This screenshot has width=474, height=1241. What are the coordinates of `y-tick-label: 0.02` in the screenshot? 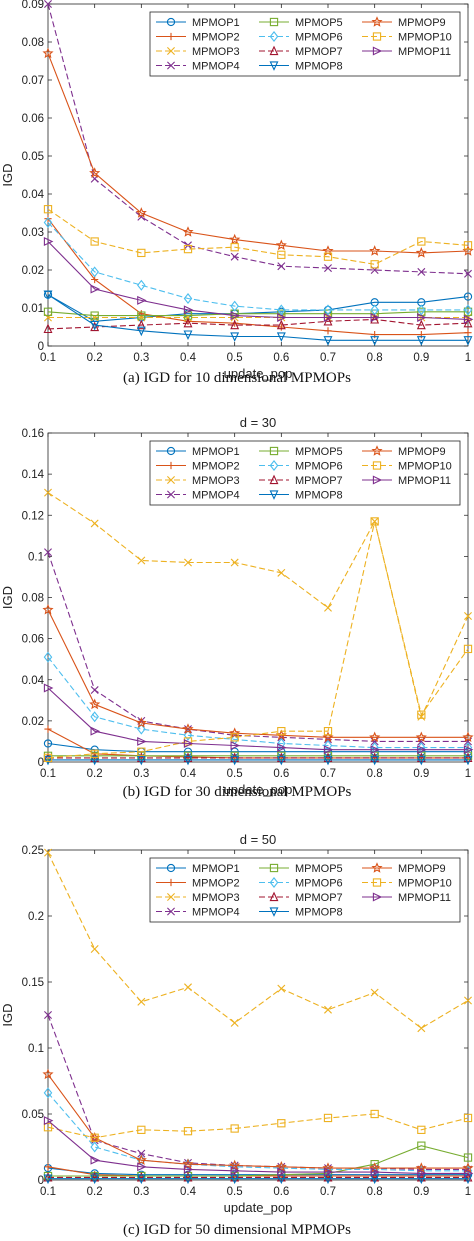 It's located at (33, 271).